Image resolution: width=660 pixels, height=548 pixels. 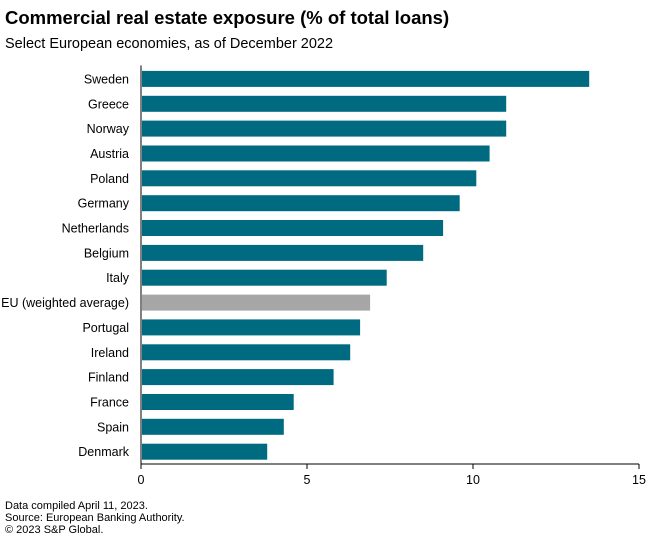 I want to click on bar-ireland, so click(x=246, y=352).